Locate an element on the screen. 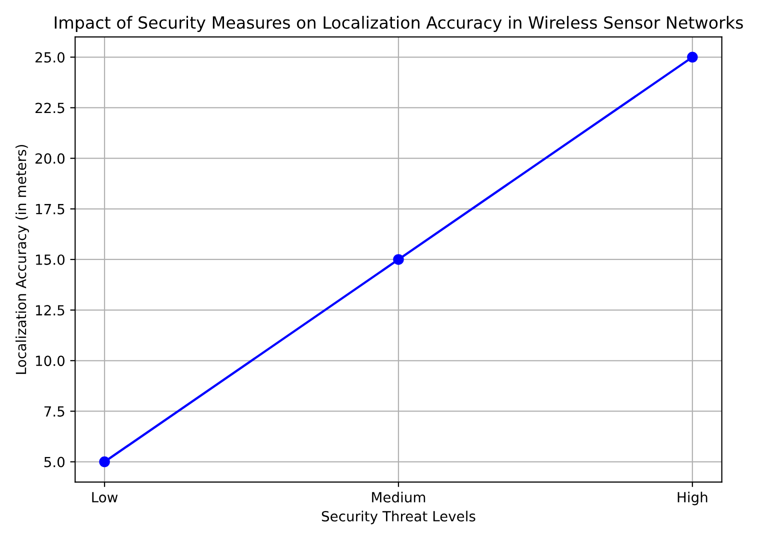 The height and width of the screenshot is (535, 759). y-tick-label: 22.5 is located at coordinates (50, 108).